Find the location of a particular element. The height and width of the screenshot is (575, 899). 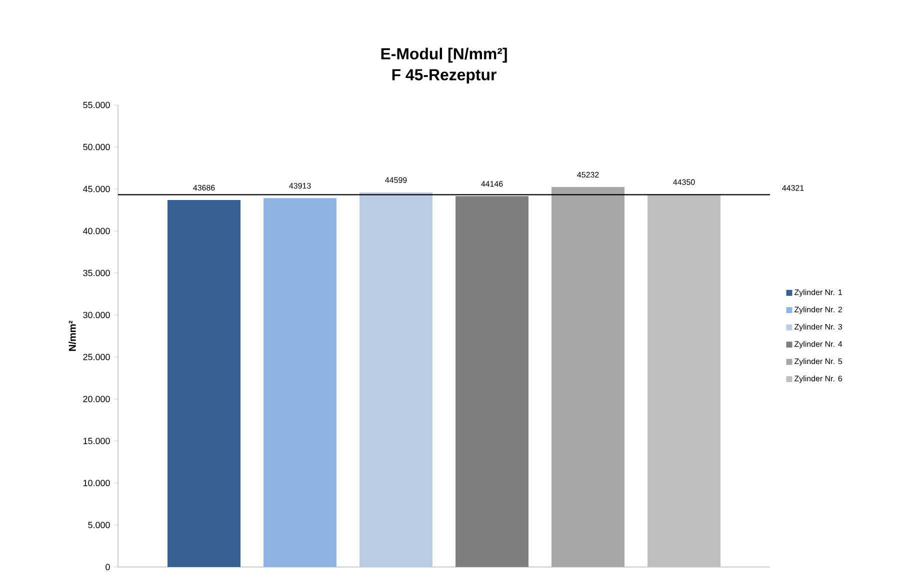

y-tick-label: 35.000 is located at coordinates (96, 273).